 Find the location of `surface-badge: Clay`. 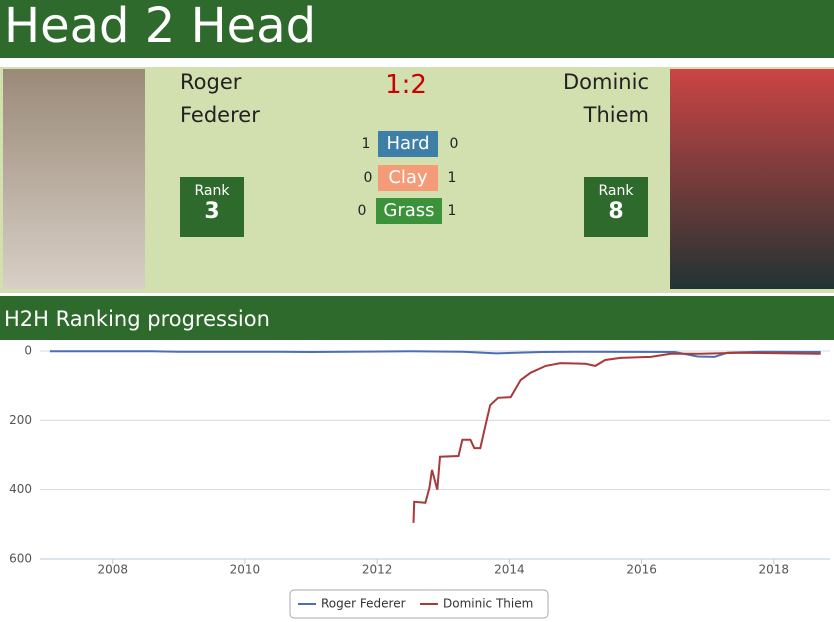

surface-badge: Clay is located at coordinates (408, 177).